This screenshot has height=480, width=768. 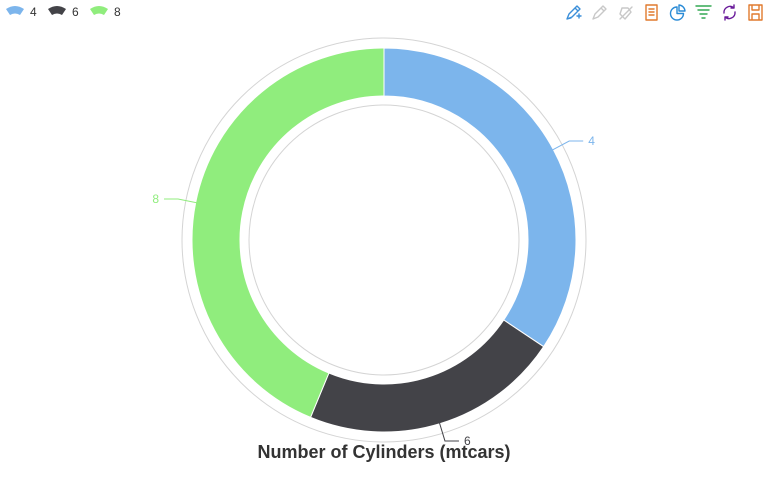 What do you see at coordinates (599, 12) in the screenshot?
I see `mark-undo-icon` at bounding box center [599, 12].